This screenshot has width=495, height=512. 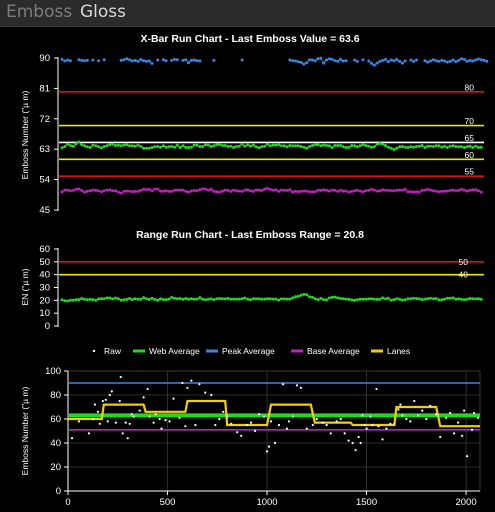 What do you see at coordinates (464, 262) in the screenshot?
I see `range-limit-label: 50` at bounding box center [464, 262].